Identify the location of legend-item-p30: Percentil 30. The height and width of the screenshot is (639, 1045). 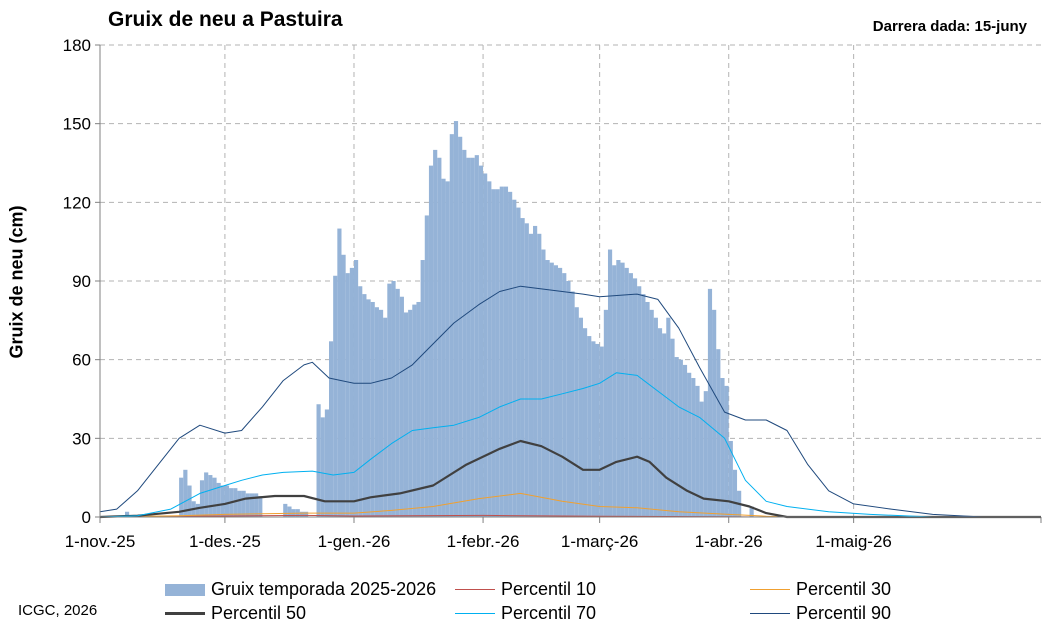
(820, 589).